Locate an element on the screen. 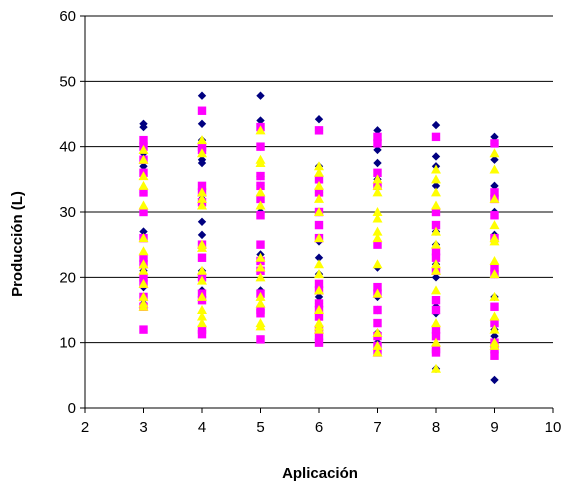 Image resolution: width=567 pixels, height=485 pixels. x-tick-label: 10 is located at coordinates (553, 427).